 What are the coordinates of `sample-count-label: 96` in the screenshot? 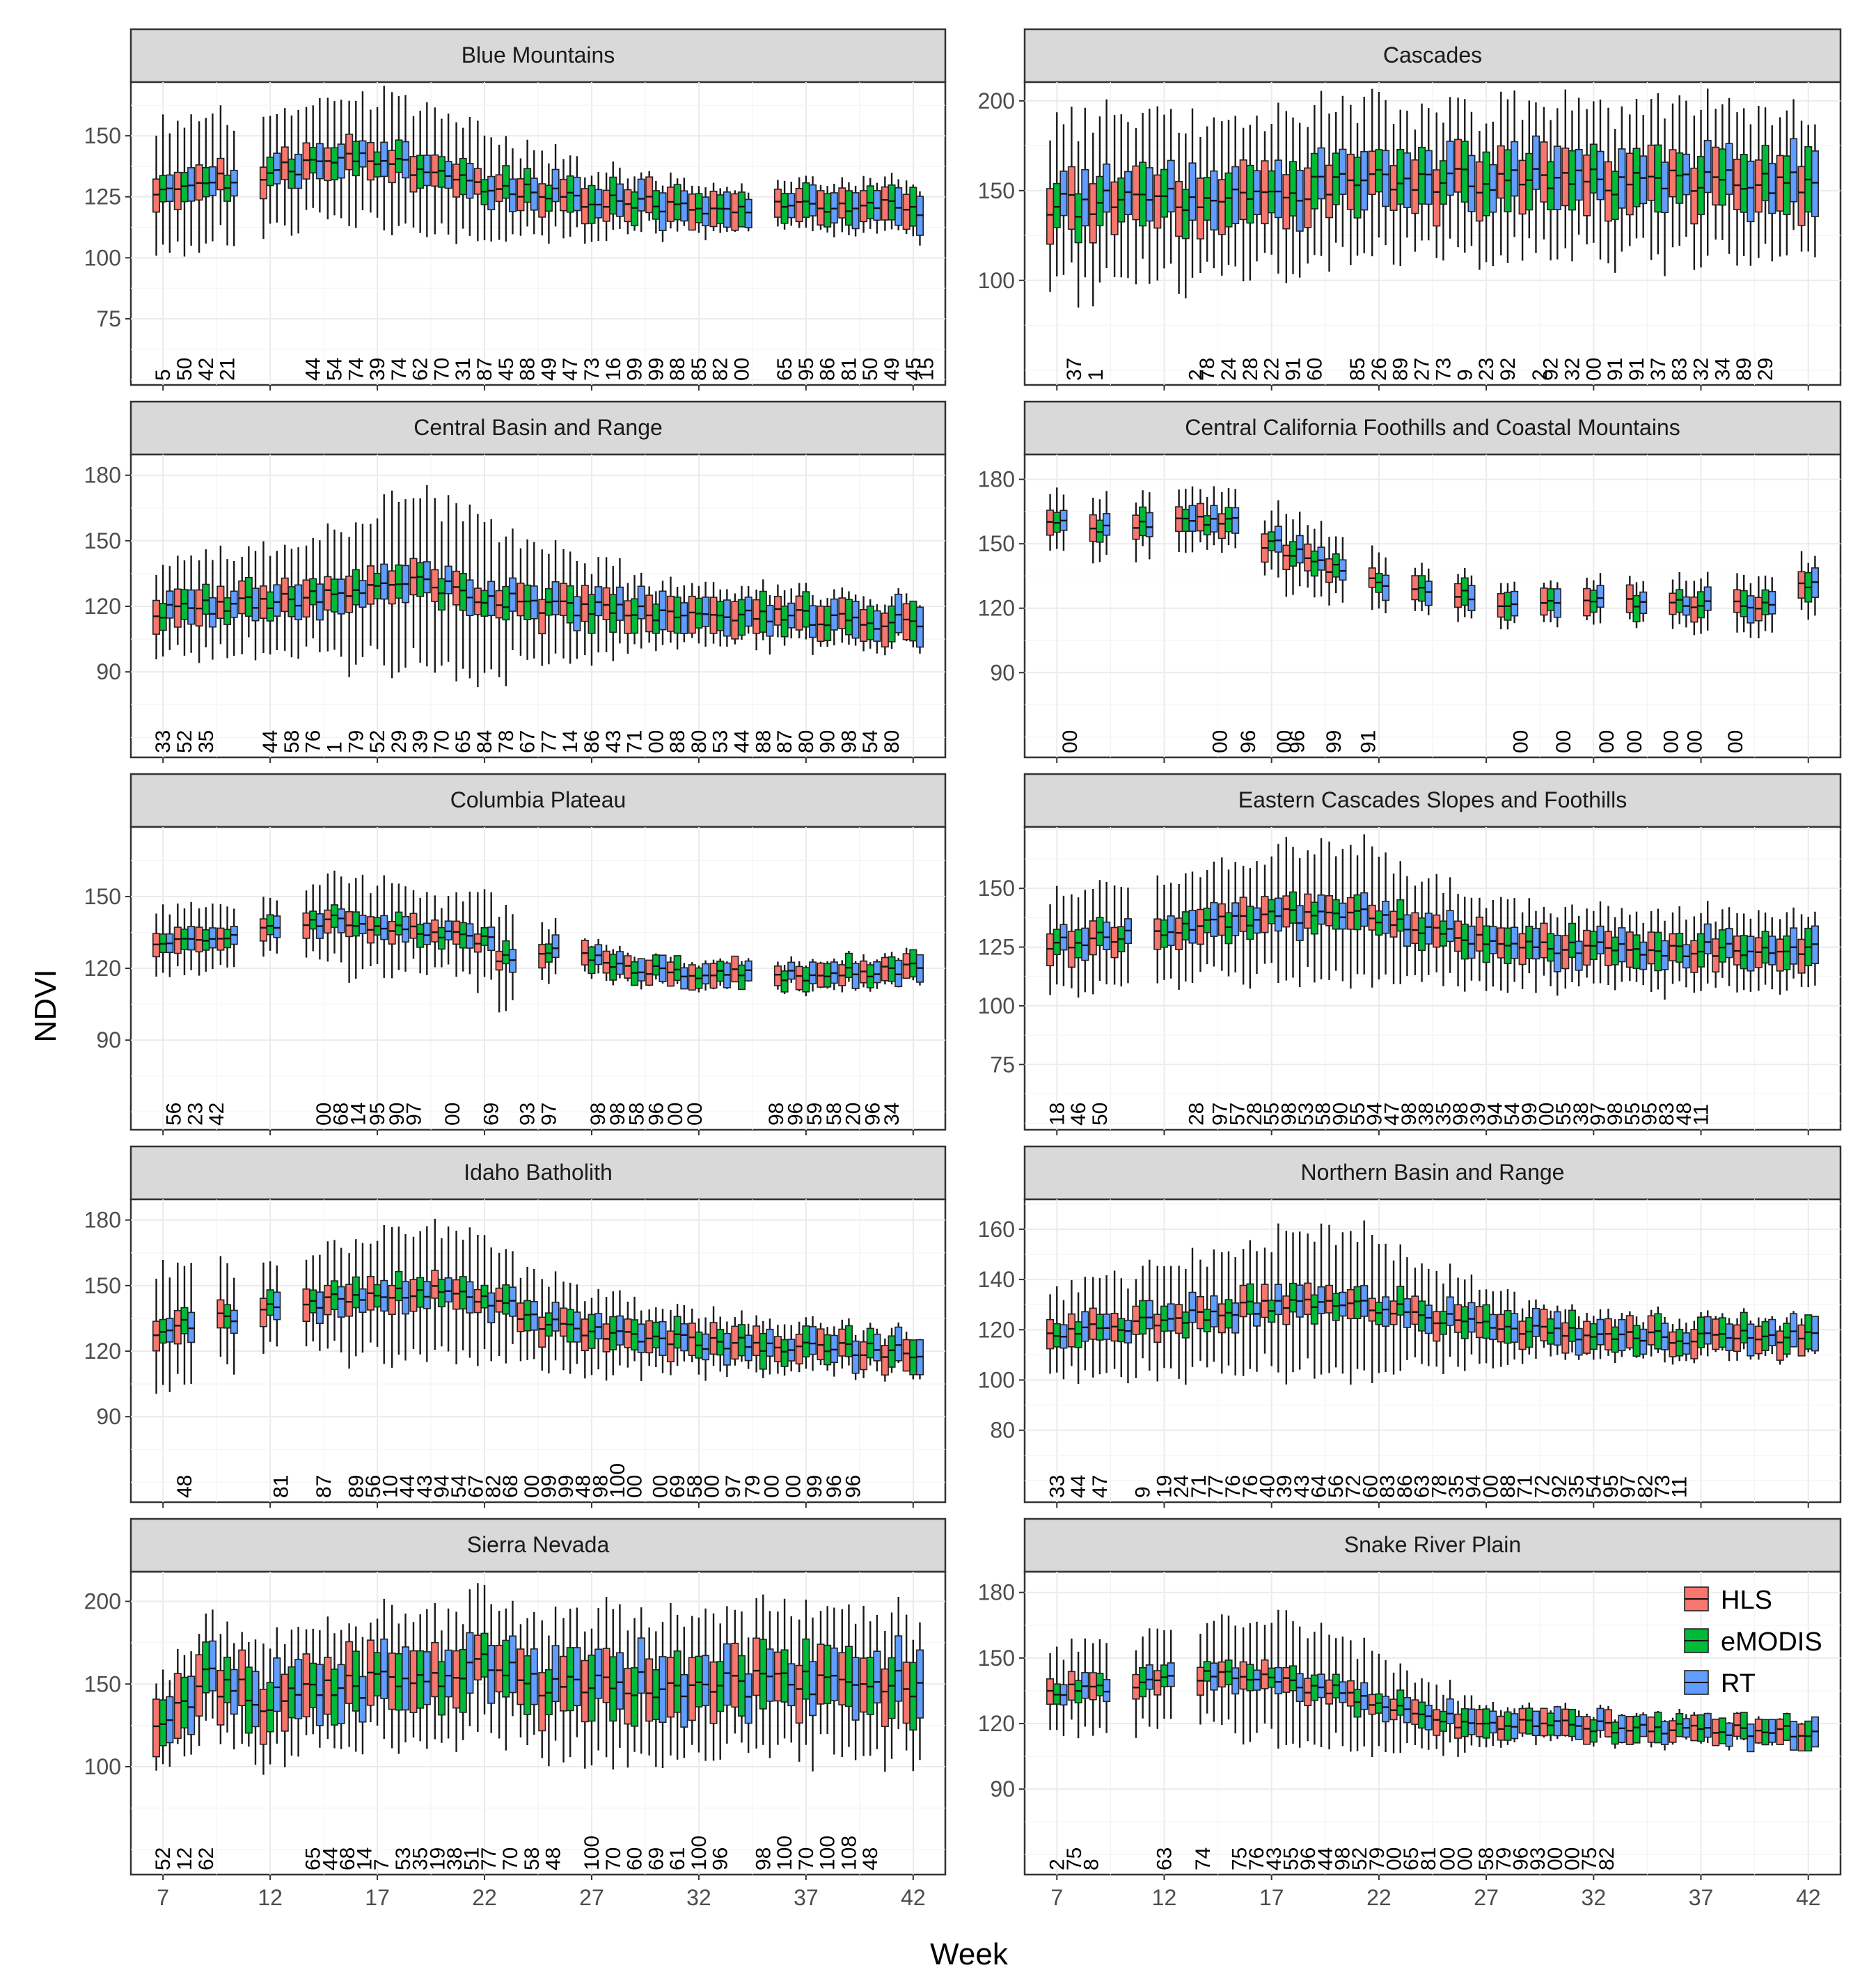 It's located at (873, 1114).